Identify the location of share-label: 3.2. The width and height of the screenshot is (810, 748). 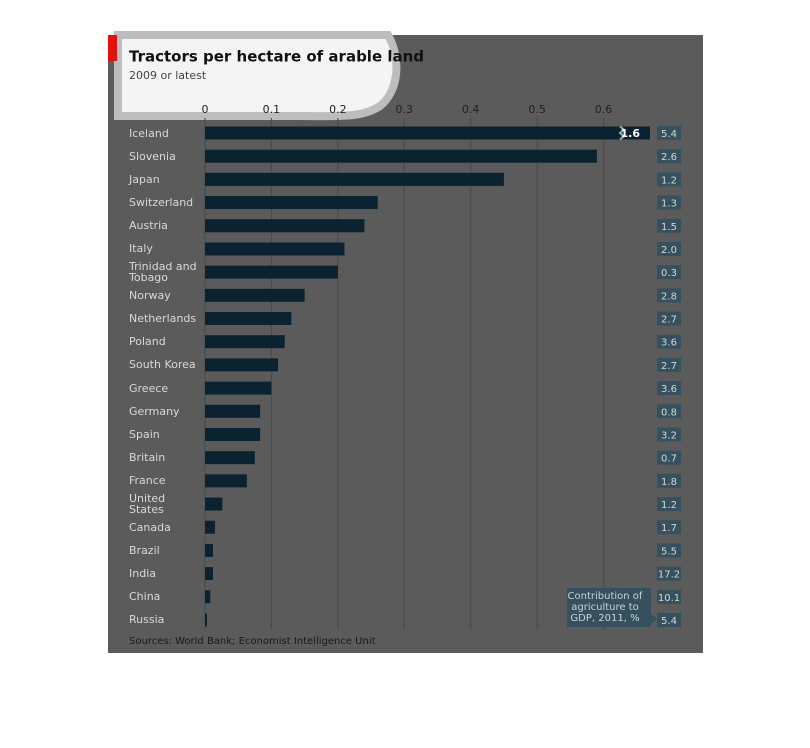
(669, 435).